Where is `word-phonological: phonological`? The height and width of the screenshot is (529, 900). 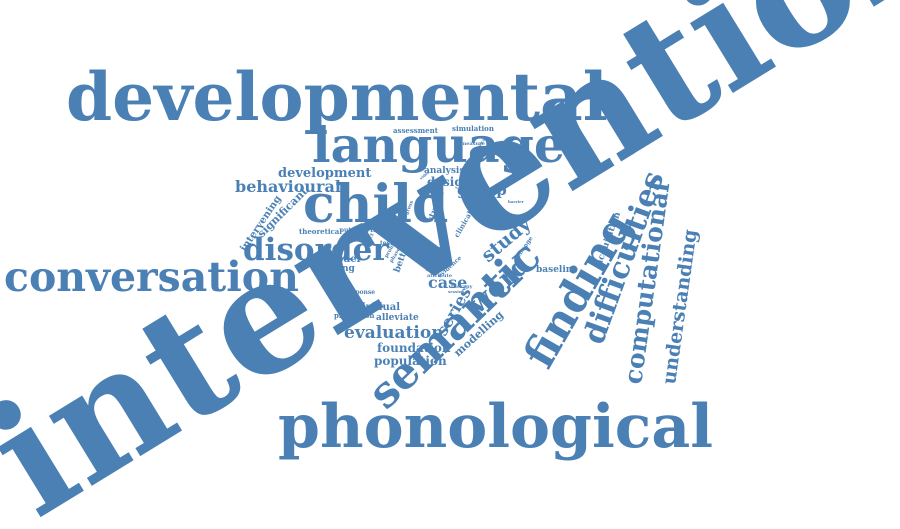
word-phonological: phonological is located at coordinates (495, 427).